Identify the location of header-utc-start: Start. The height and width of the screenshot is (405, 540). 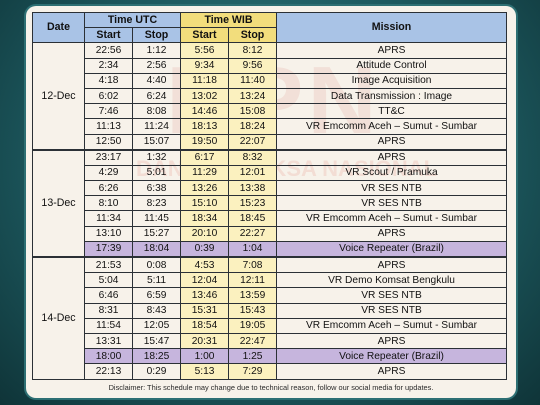
(108, 35).